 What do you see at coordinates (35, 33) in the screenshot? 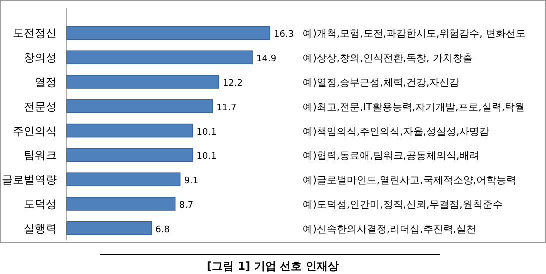
I see `y-tick-label: 도전정신` at bounding box center [35, 33].